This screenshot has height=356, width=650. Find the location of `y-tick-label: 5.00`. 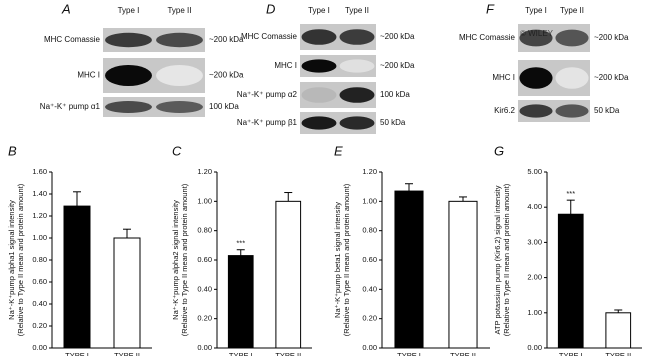

y-tick-label: 5.00 is located at coordinates (534, 171).